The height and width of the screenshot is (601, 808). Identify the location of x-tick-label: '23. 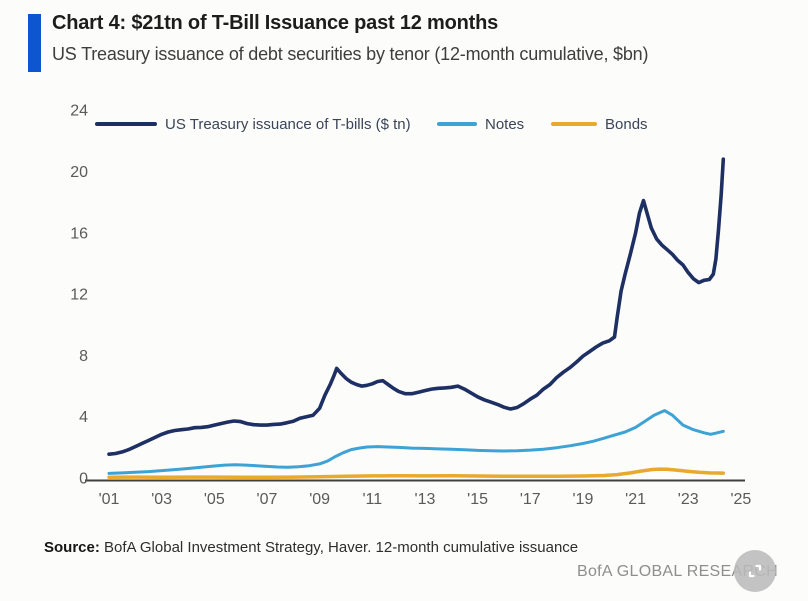
(688, 499).